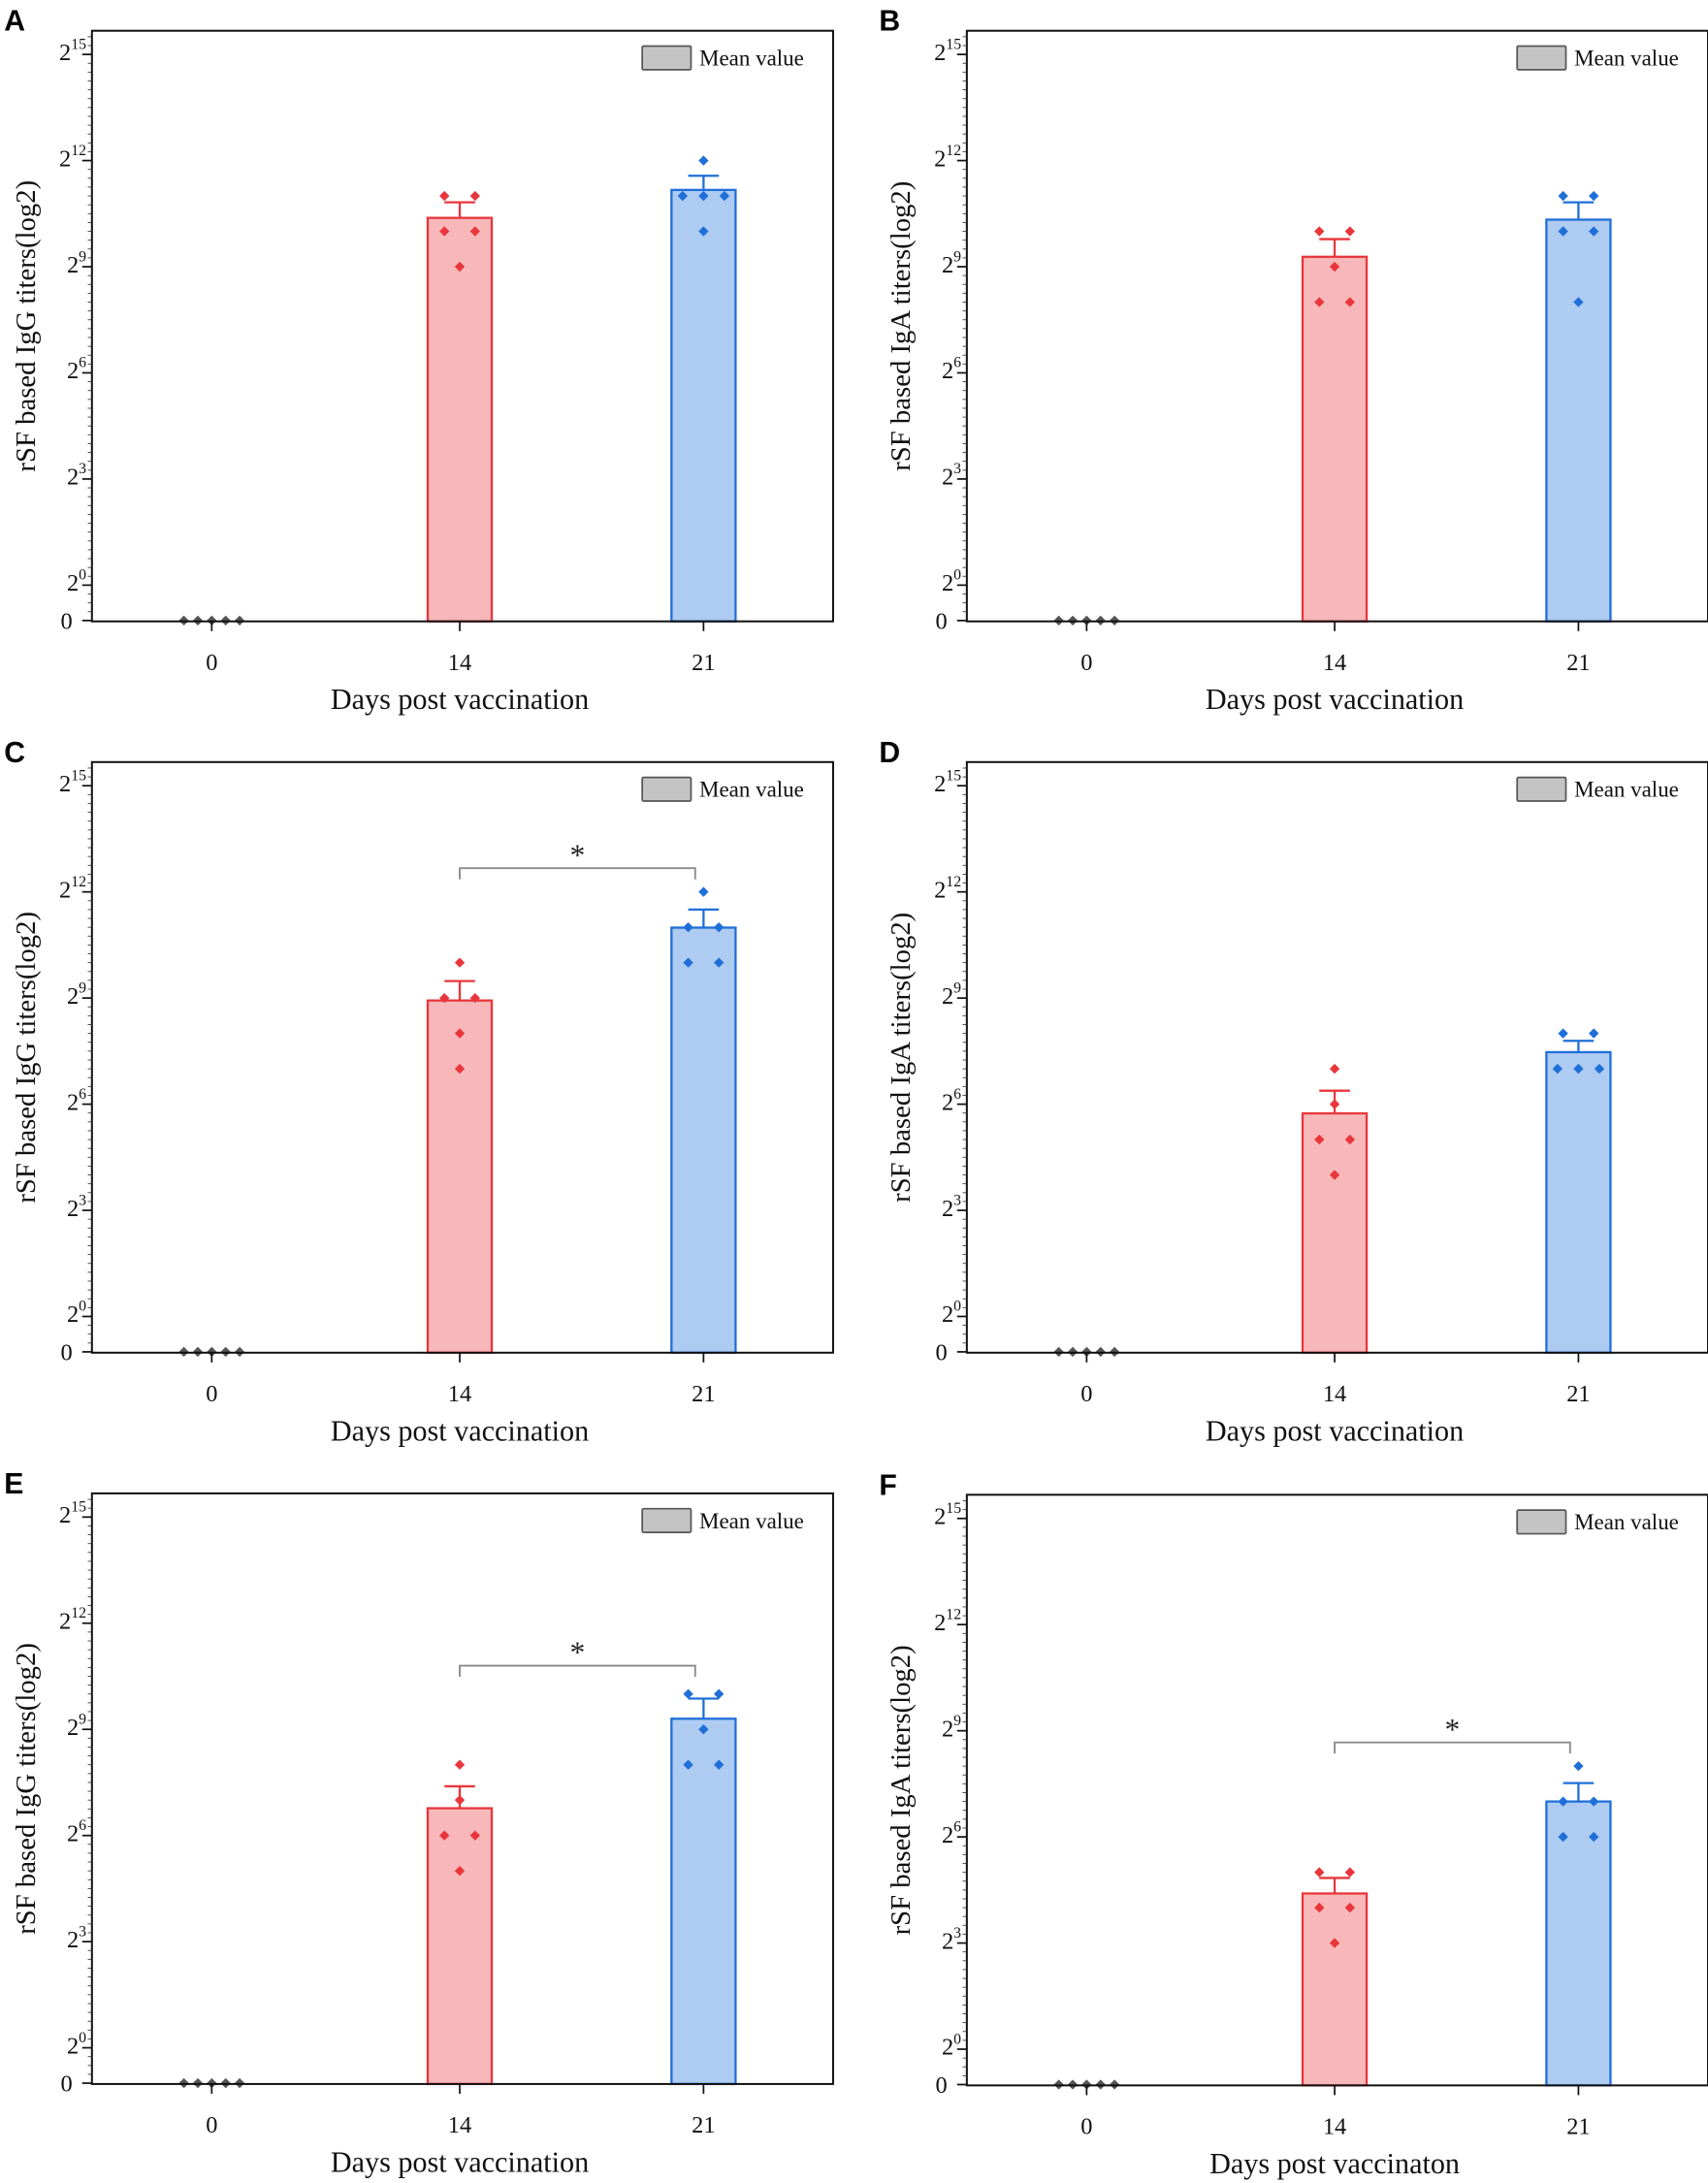 Image resolution: width=1708 pixels, height=2183 pixels. What do you see at coordinates (14, 1484) in the screenshot?
I see `panel-letter: E` at bounding box center [14, 1484].